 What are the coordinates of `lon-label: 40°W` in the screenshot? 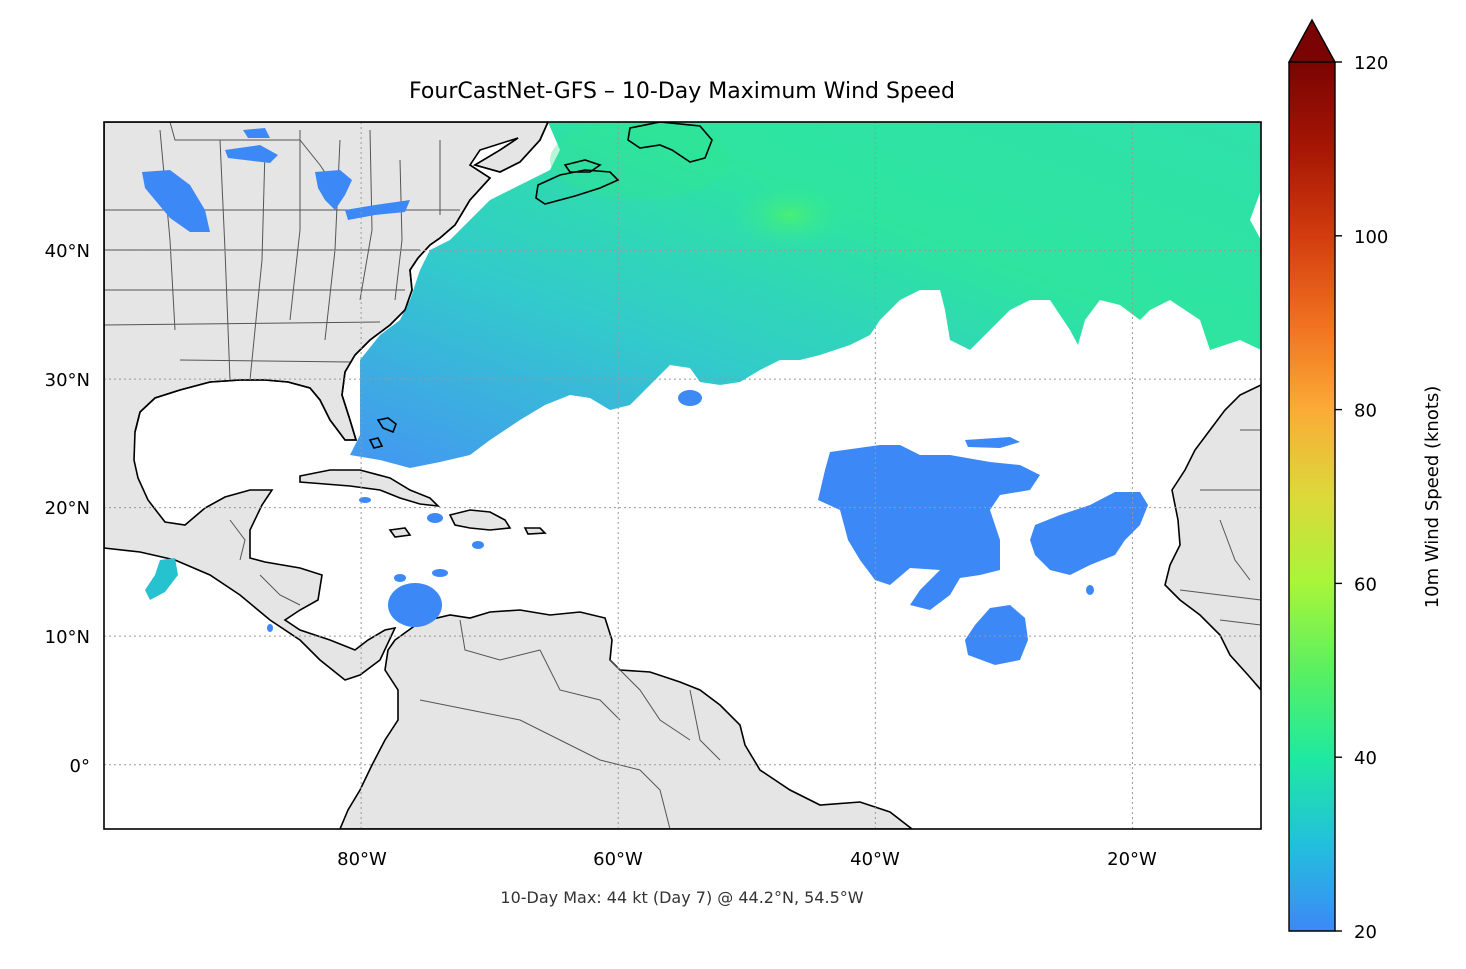 It's located at (875, 859).